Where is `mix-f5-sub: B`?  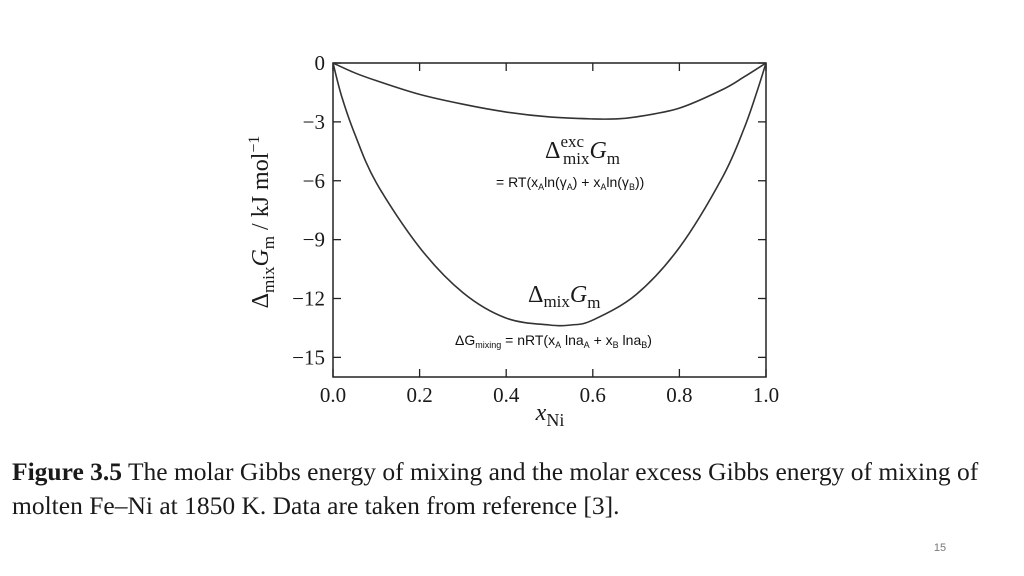 mix-f5-sub: B is located at coordinates (644, 345).